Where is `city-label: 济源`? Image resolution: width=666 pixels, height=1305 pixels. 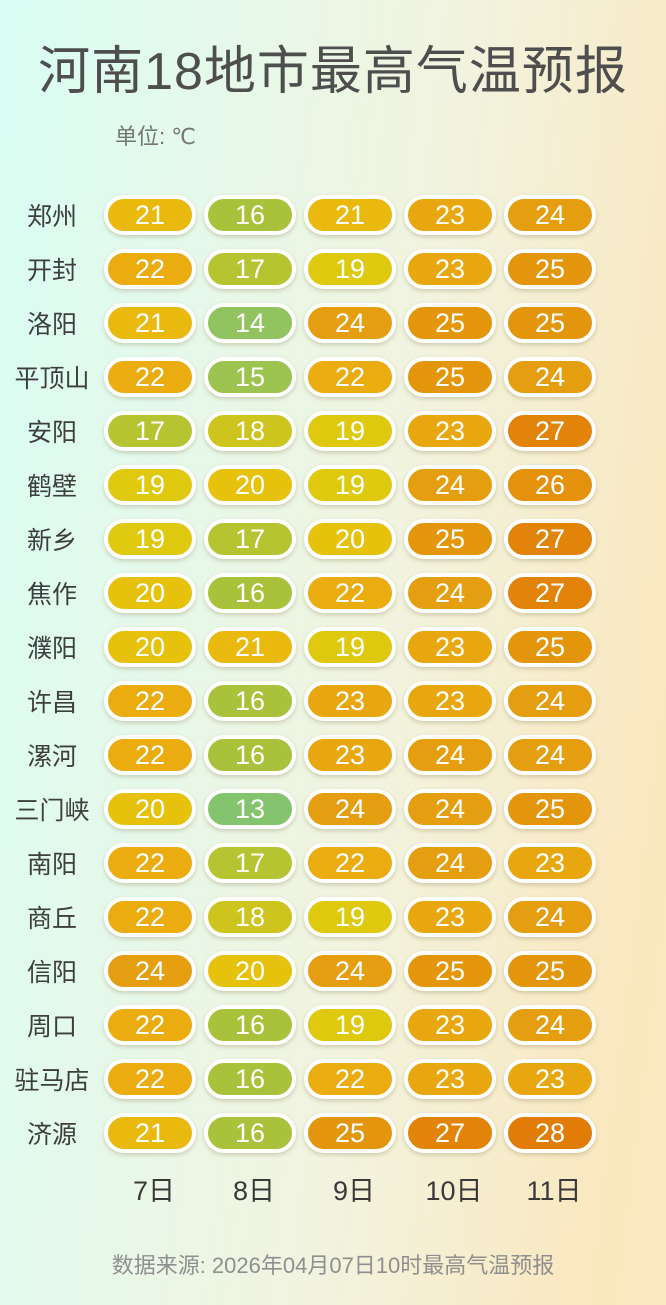
city-label: 济源 is located at coordinates (51, 1135).